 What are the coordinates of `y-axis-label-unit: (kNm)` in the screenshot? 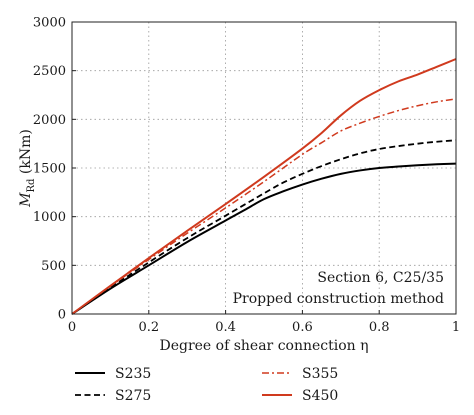 It's located at (26, 153).